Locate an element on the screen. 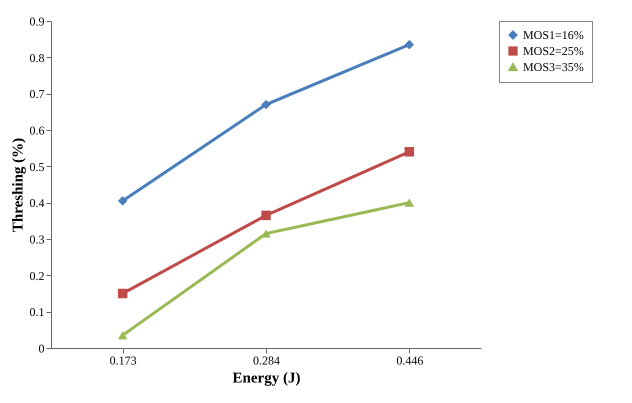  x-tick-label: 0.173 is located at coordinates (123, 361).